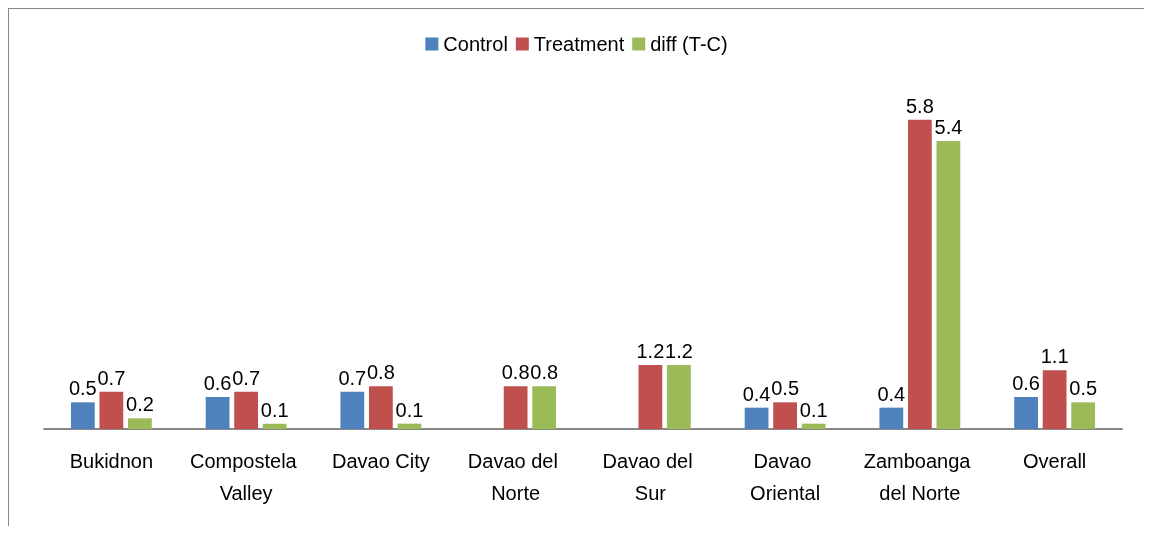 The height and width of the screenshot is (534, 1152). What do you see at coordinates (515, 477) in the screenshot?
I see `x-tick-label: Davao del Norte` at bounding box center [515, 477].